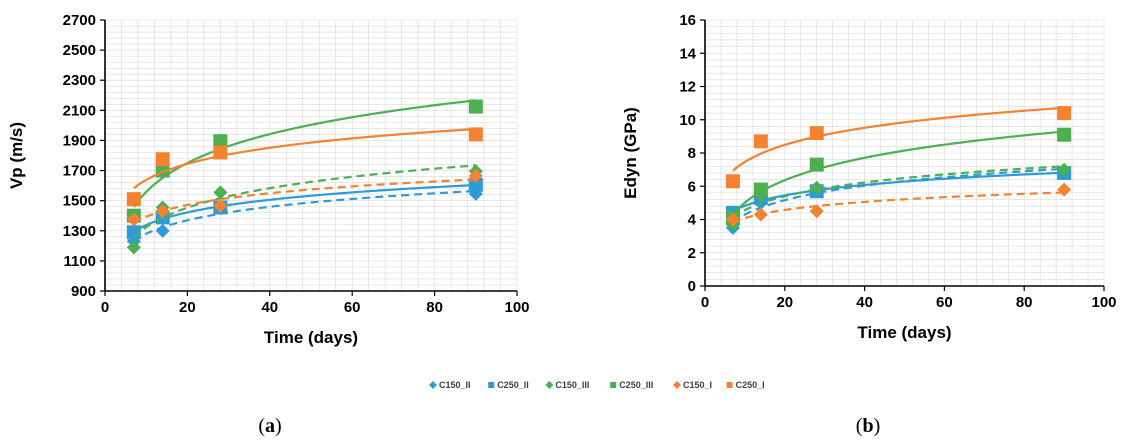 Image resolution: width=1128 pixels, height=440 pixels. Describe the element at coordinates (79, 231) in the screenshot. I see `y-tick-label: 1300` at that location.